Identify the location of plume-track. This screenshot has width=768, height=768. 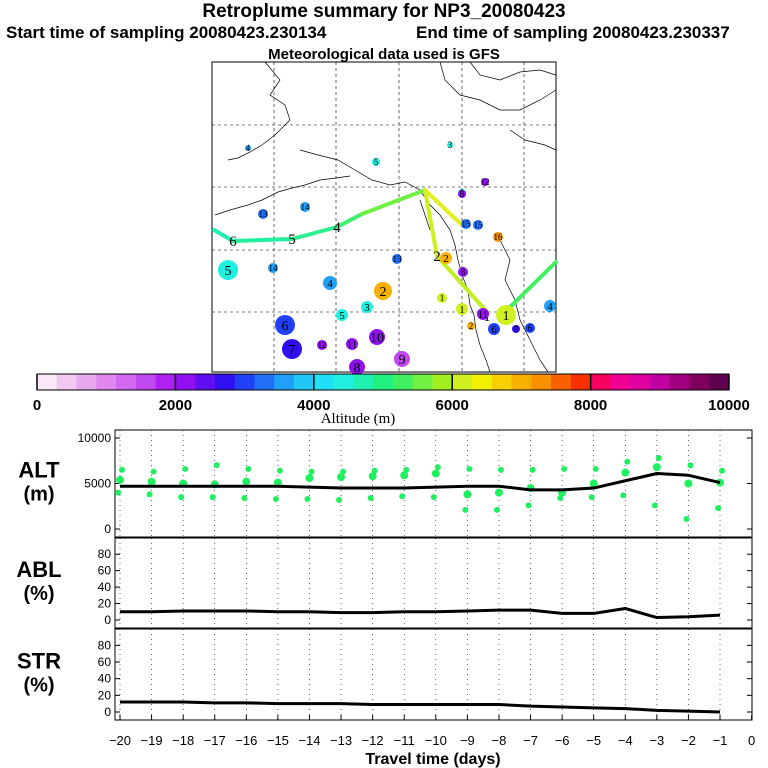
(385, 251).